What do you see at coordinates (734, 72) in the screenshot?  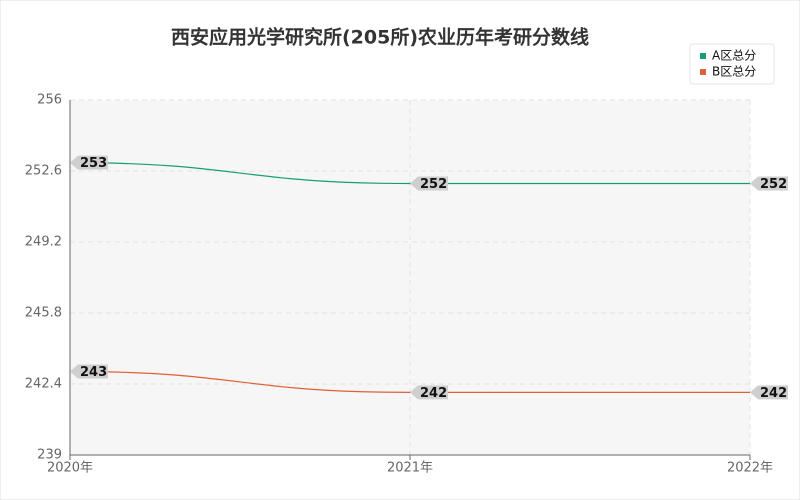 I see `legend-label: B区总分` at bounding box center [734, 72].